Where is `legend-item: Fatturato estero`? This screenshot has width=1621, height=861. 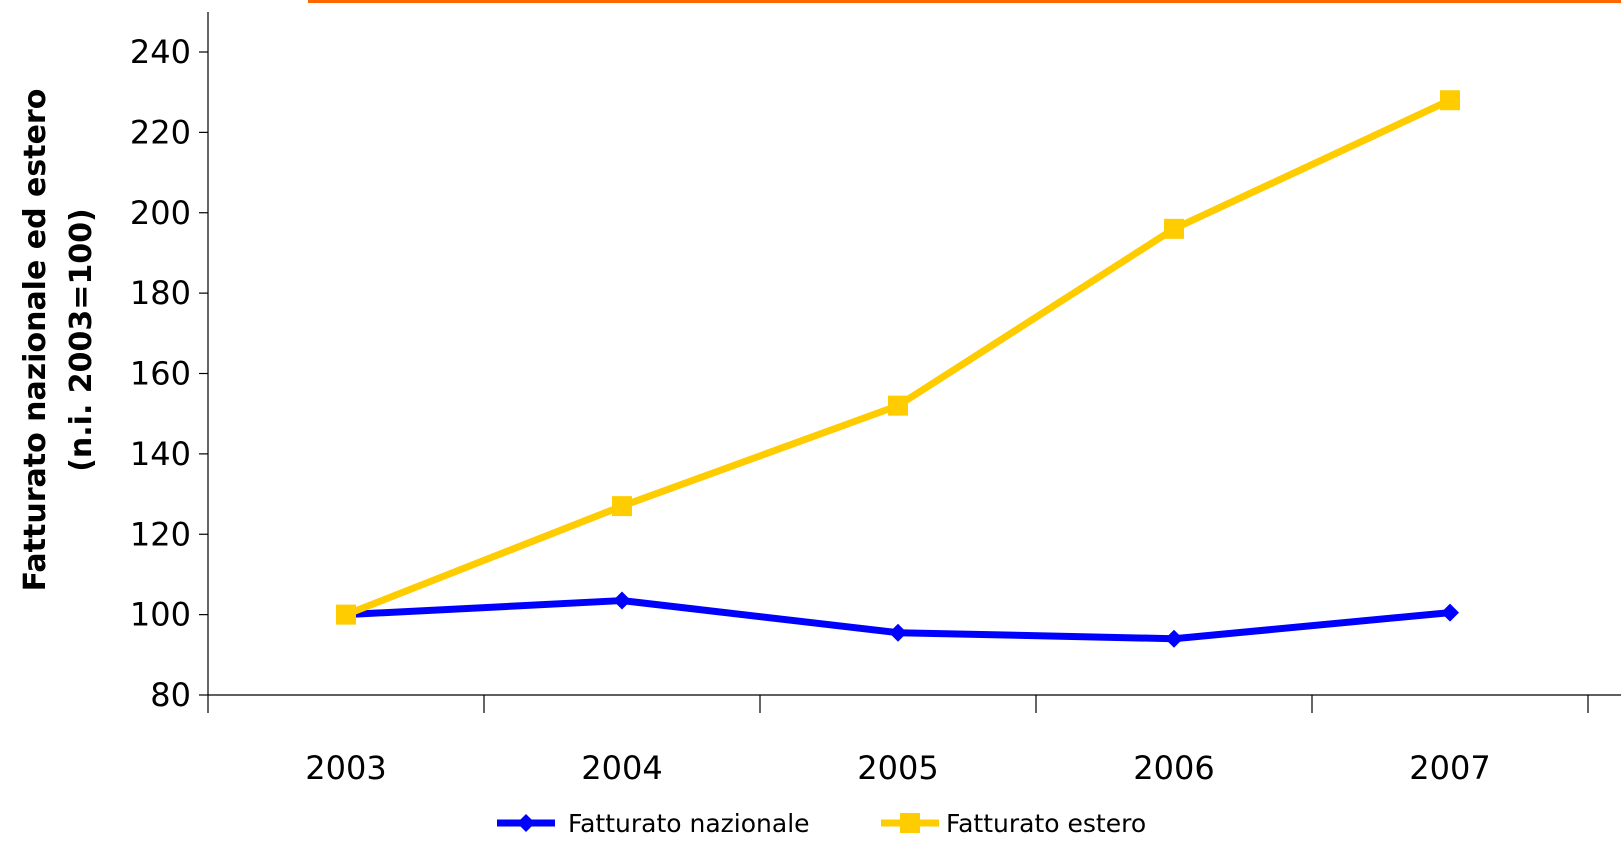
legend-item: Fatturato estero is located at coordinates (1013, 823).